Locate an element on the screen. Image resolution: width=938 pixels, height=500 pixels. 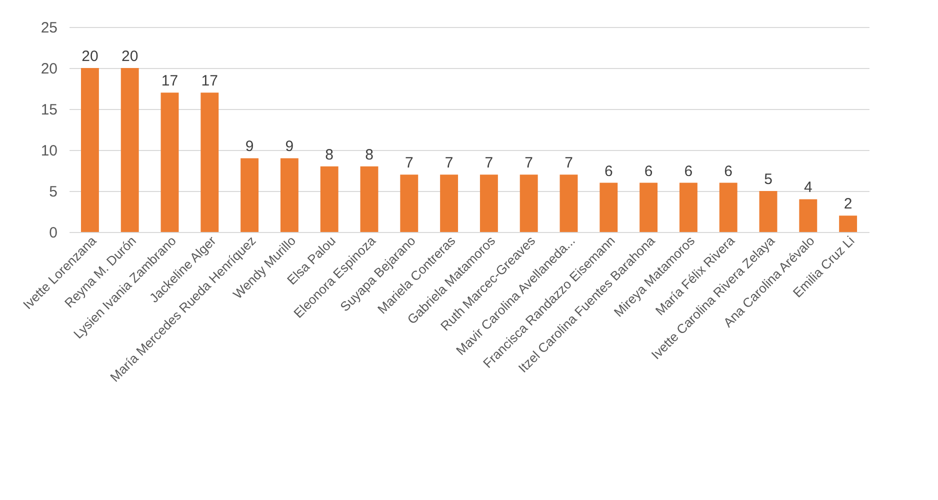
y-tick-label: 0 is located at coordinates (53, 233).